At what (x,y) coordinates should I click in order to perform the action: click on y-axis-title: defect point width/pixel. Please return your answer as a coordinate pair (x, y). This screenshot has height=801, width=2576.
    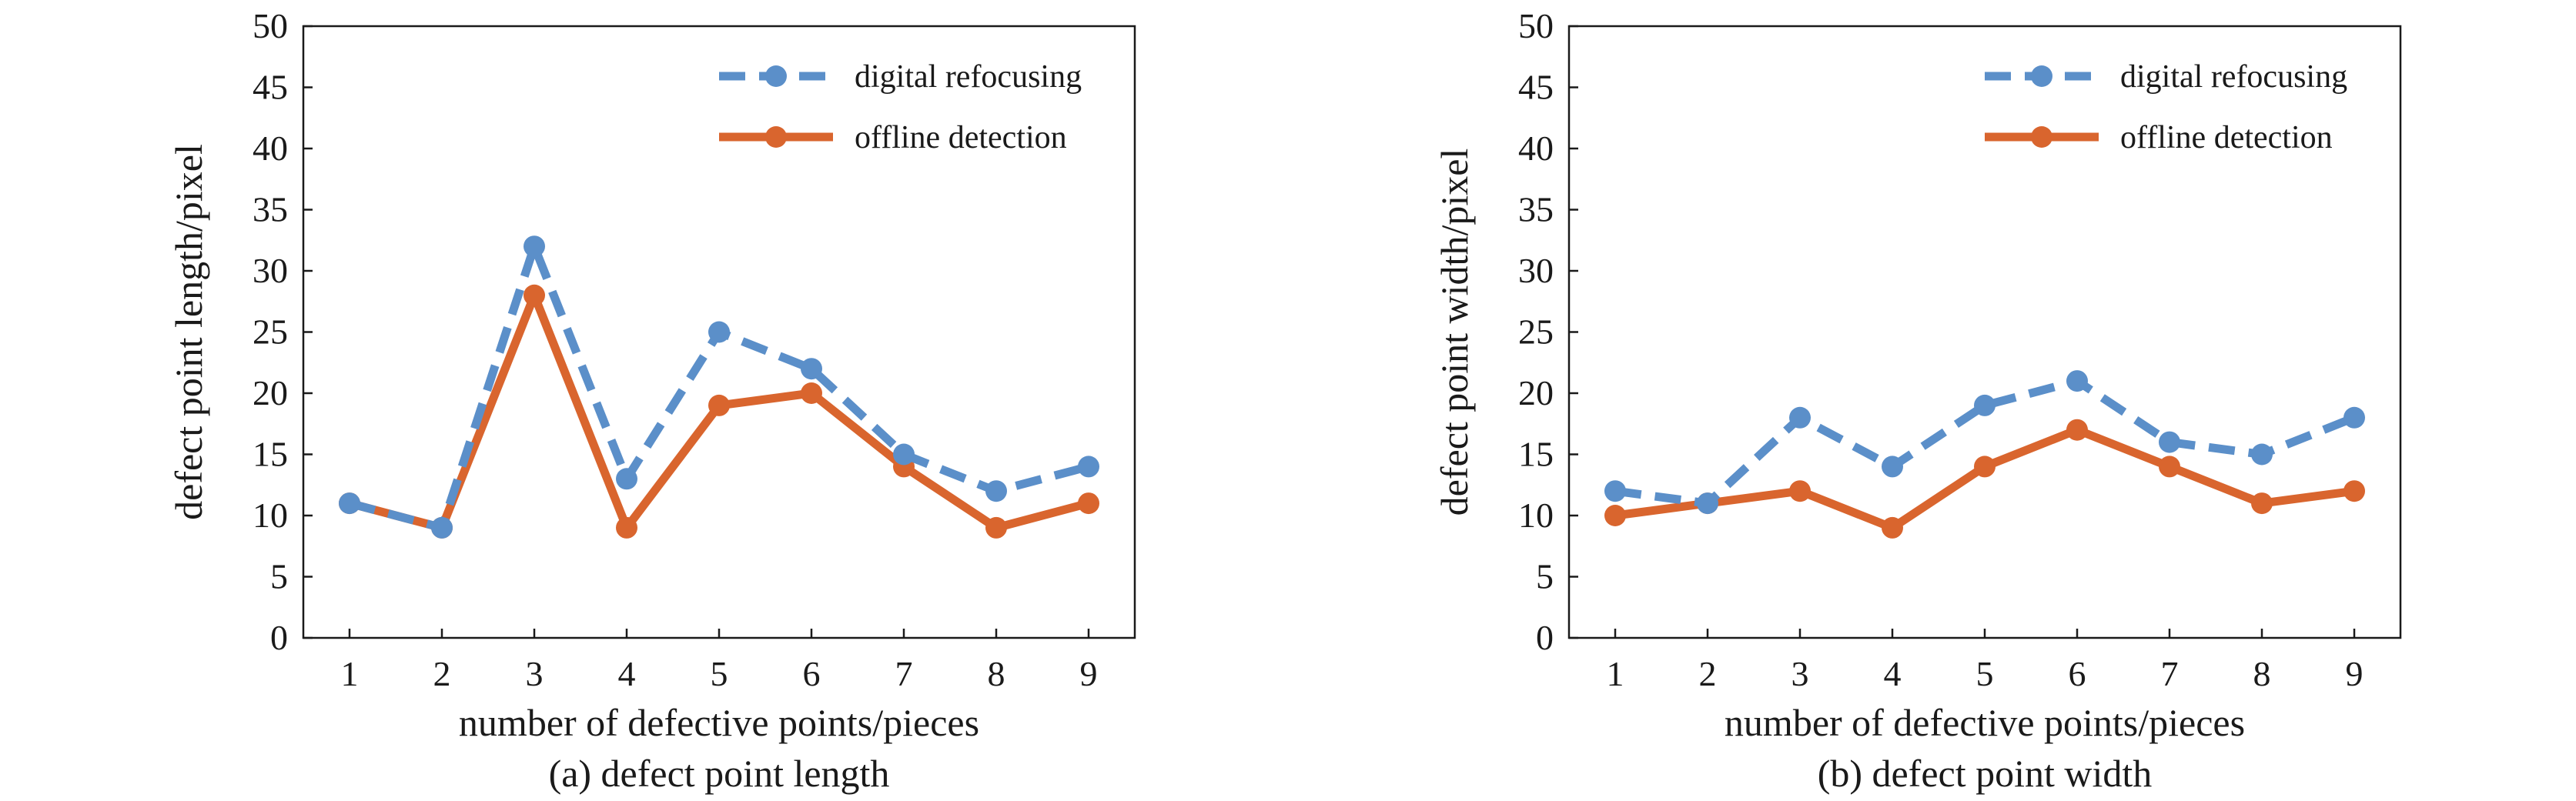
    Looking at the image, I should click on (1454, 332).